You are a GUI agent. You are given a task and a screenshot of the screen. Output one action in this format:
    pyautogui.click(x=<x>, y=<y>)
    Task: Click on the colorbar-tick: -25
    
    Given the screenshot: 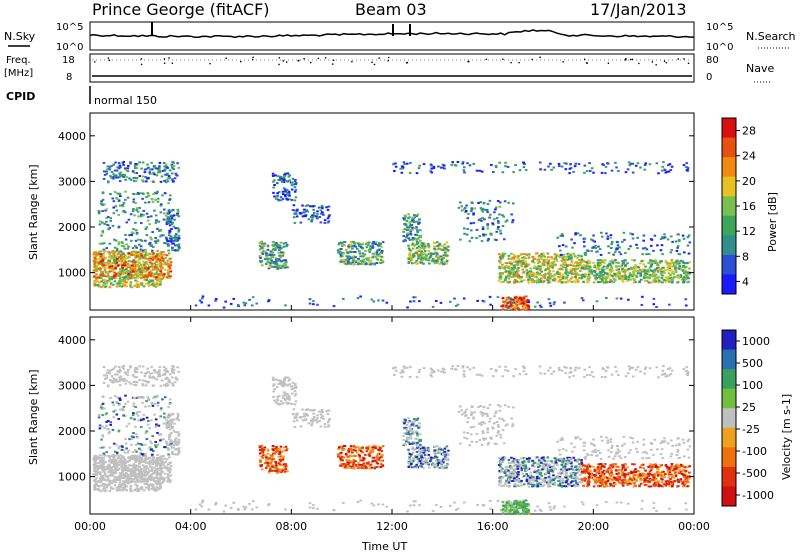 What is the action you would take?
    pyautogui.click(x=751, y=429)
    